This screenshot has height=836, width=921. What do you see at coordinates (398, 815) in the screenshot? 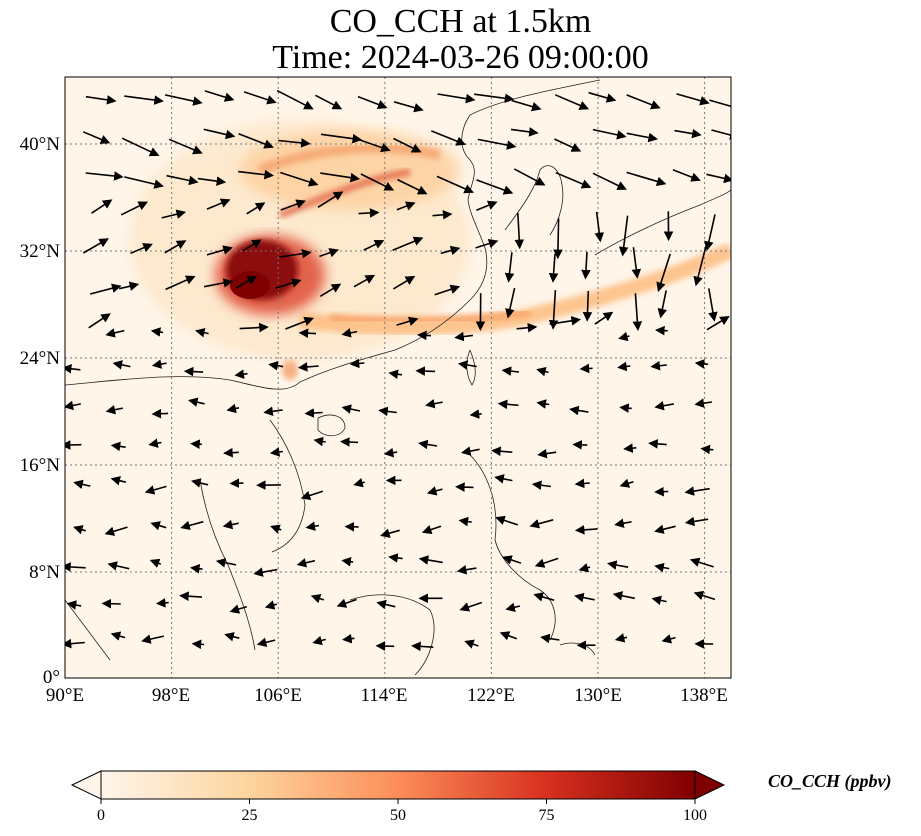
I see `colorbar-tick-label: 50` at bounding box center [398, 815].